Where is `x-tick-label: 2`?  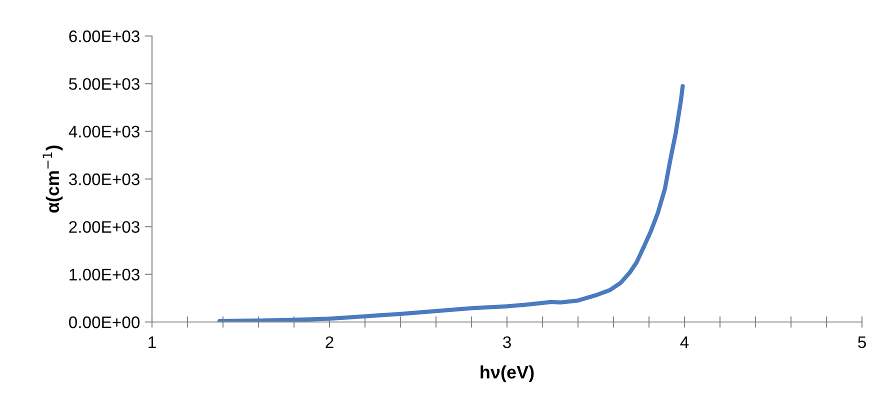 x-tick-label: 2 is located at coordinates (330, 342).